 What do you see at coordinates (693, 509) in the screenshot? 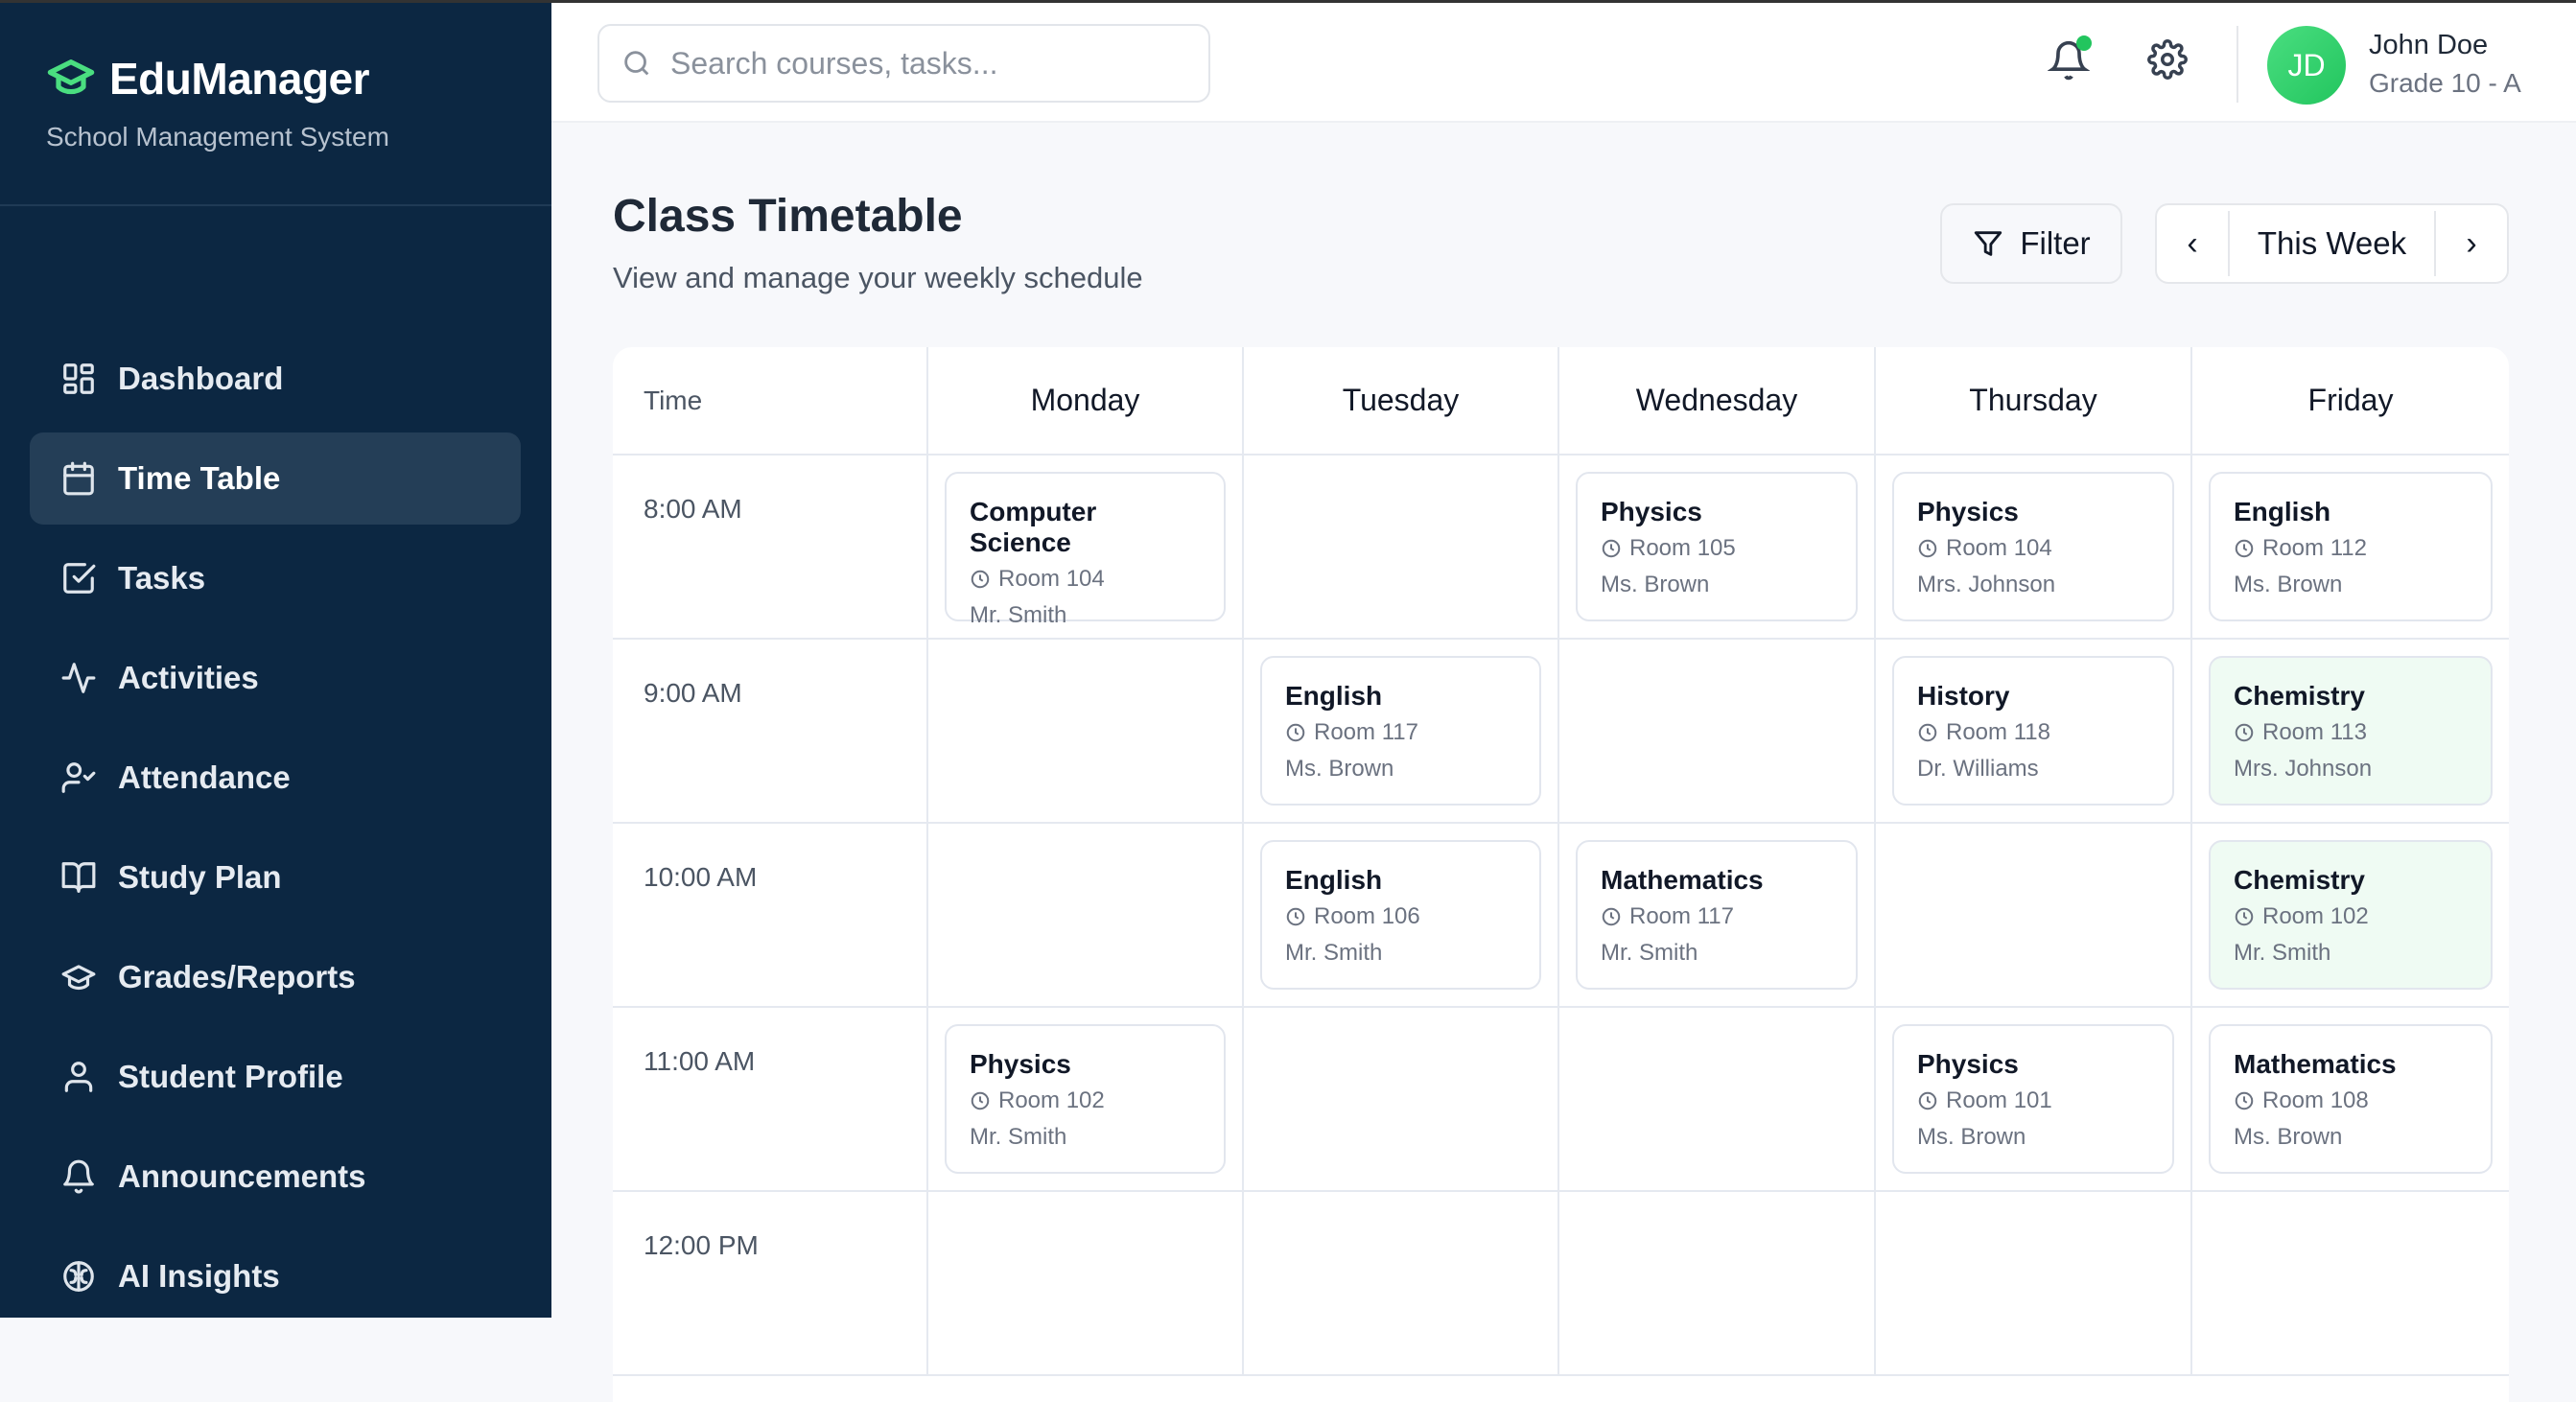
I see `time-label: 8:00 AM` at bounding box center [693, 509].